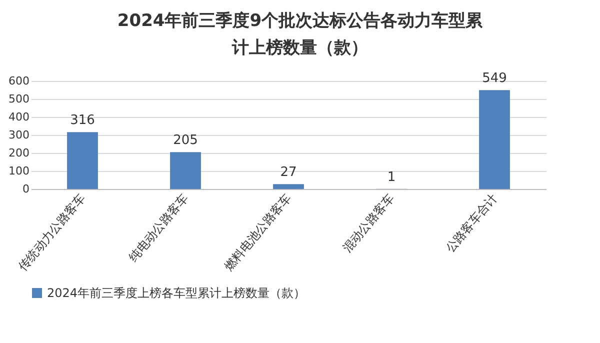 The image size is (600, 343). I want to click on x-tick-label: 公路客车合计, so click(471, 223).